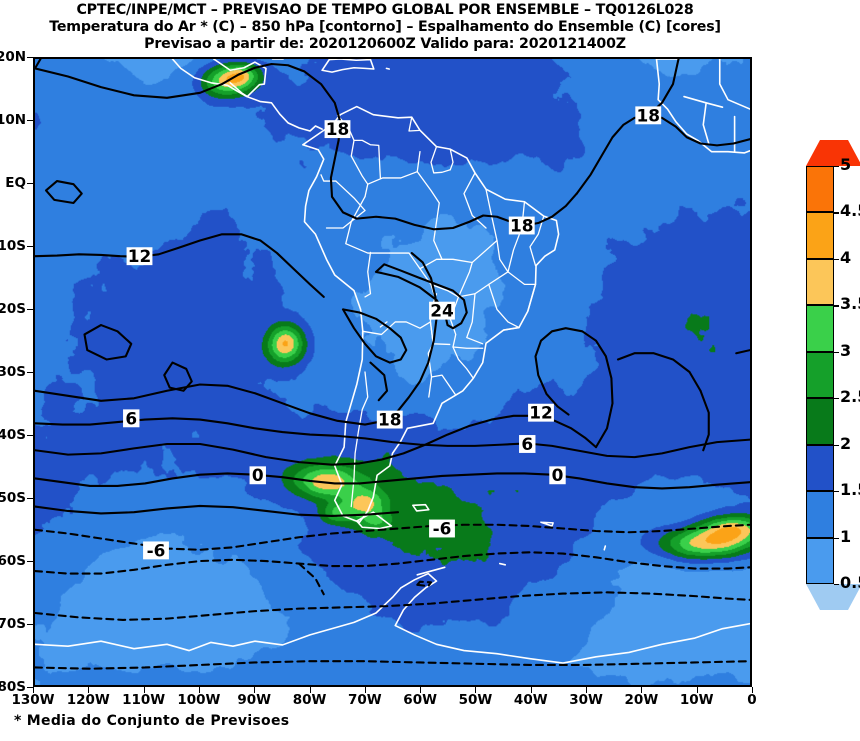 The image size is (860, 741). I want to click on colorbar-tick-label: 4, so click(846, 257).